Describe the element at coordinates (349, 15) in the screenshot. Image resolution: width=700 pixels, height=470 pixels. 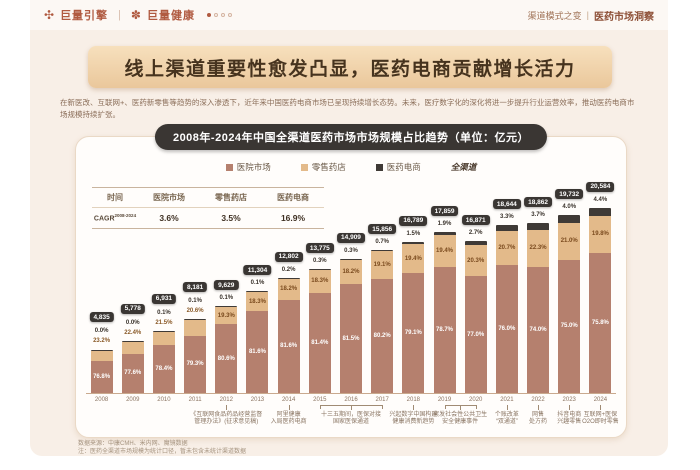
I see `top-bar: ✣ 巨量引擎 | ✽ 巨量健康 渠道模式之变 | 医药市场洞察` at that location.